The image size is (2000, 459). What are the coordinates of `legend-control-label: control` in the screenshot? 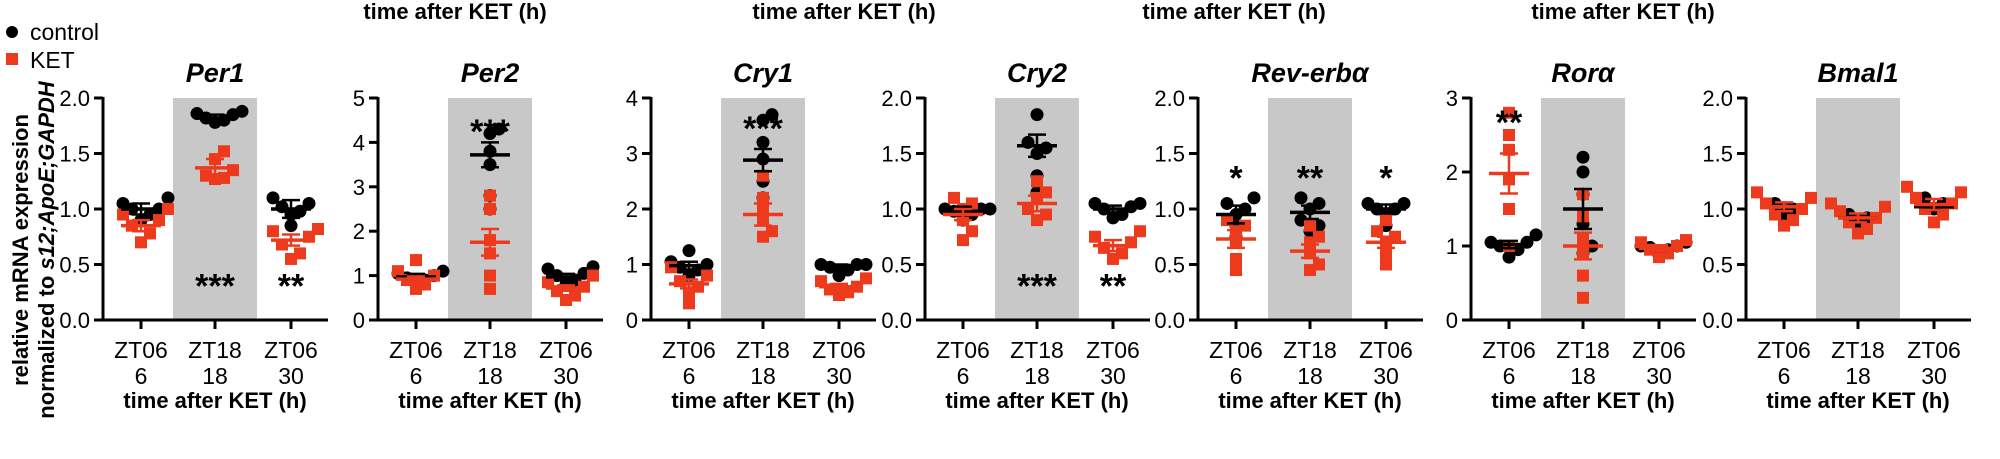 It's located at (64, 32).